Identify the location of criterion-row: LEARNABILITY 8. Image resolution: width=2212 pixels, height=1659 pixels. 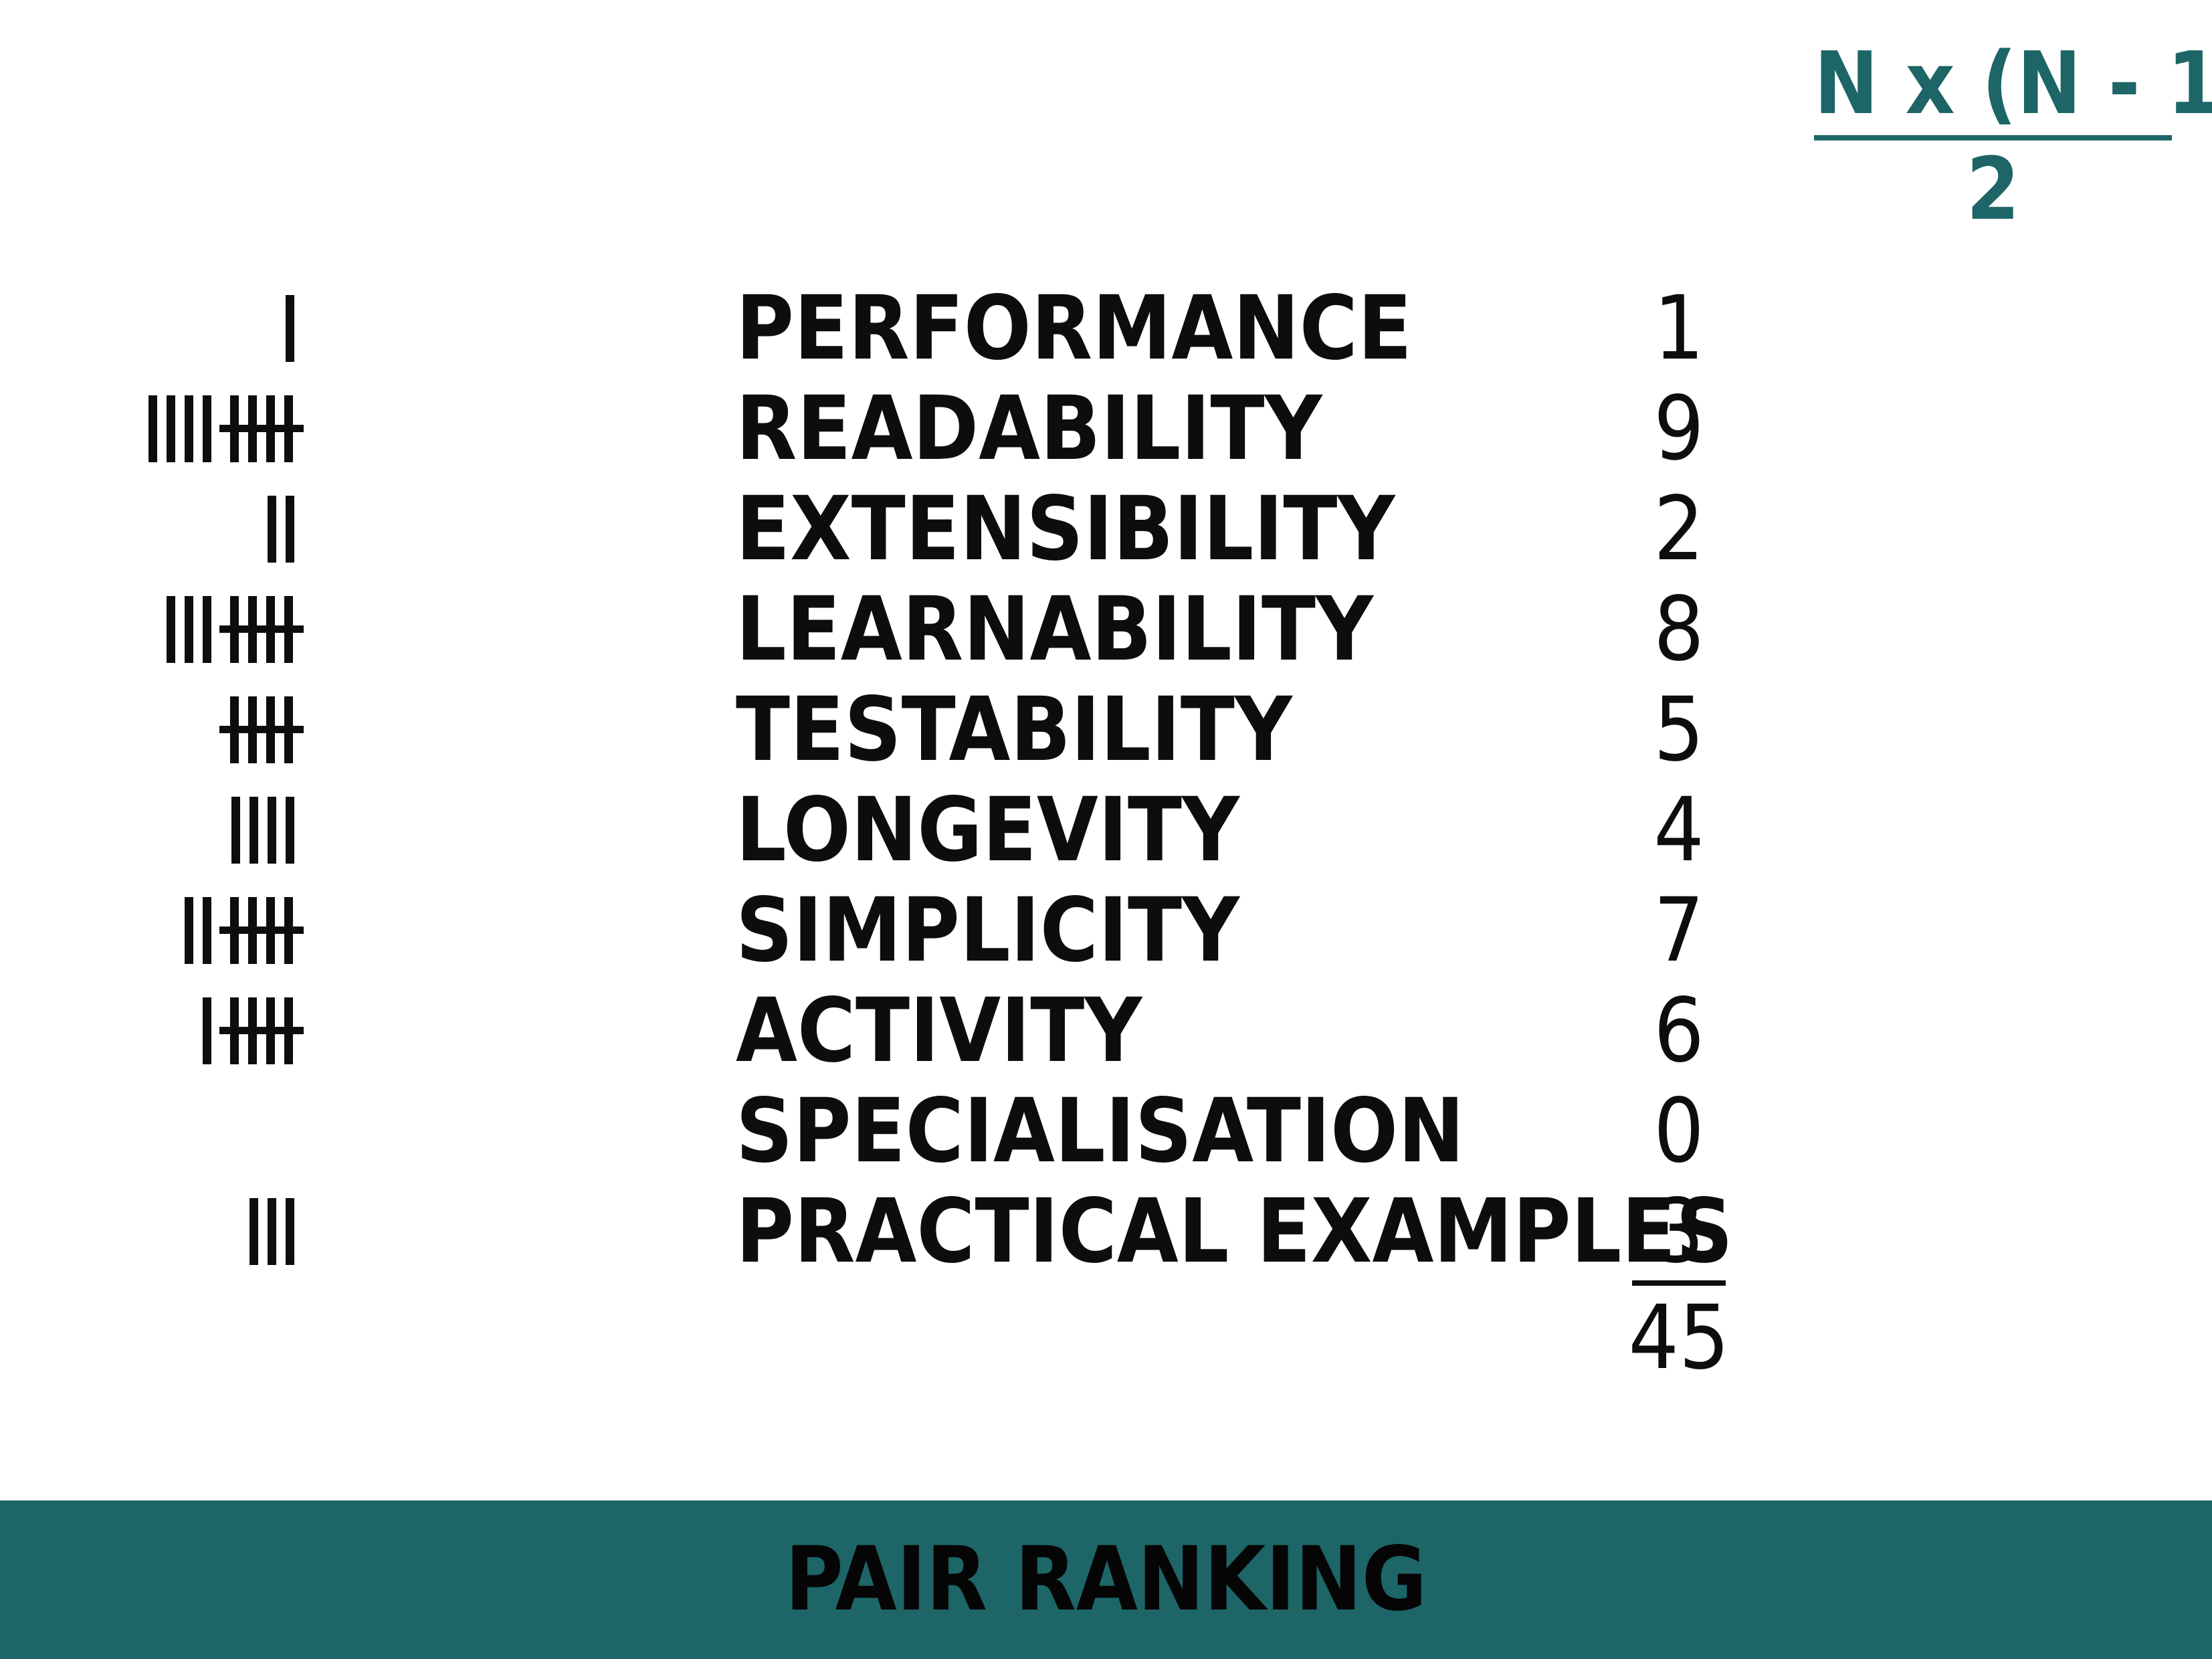
(903, 629).